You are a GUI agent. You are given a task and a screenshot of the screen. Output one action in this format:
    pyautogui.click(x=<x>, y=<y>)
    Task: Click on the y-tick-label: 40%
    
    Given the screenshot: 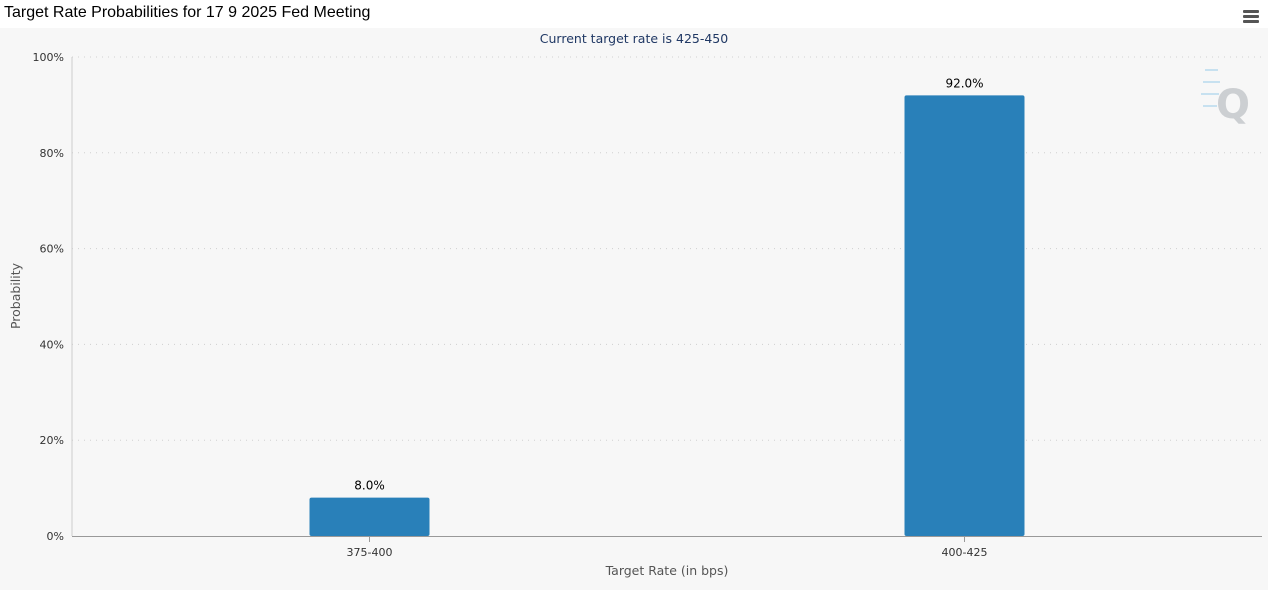 What is the action you would take?
    pyautogui.click(x=52, y=344)
    